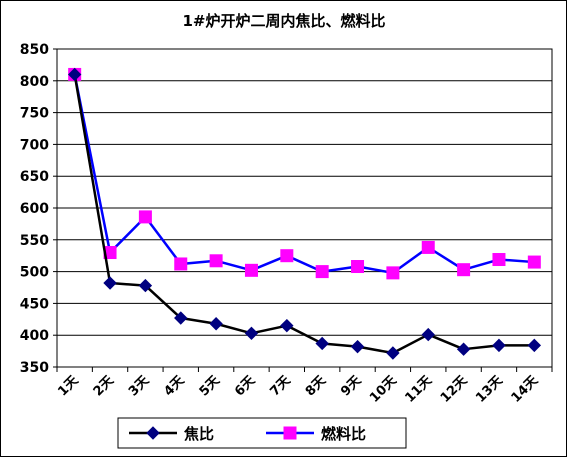 Image resolution: width=567 pixels, height=460 pixels. What do you see at coordinates (210, 386) in the screenshot?
I see `x-tick-label: 5天` at bounding box center [210, 386].